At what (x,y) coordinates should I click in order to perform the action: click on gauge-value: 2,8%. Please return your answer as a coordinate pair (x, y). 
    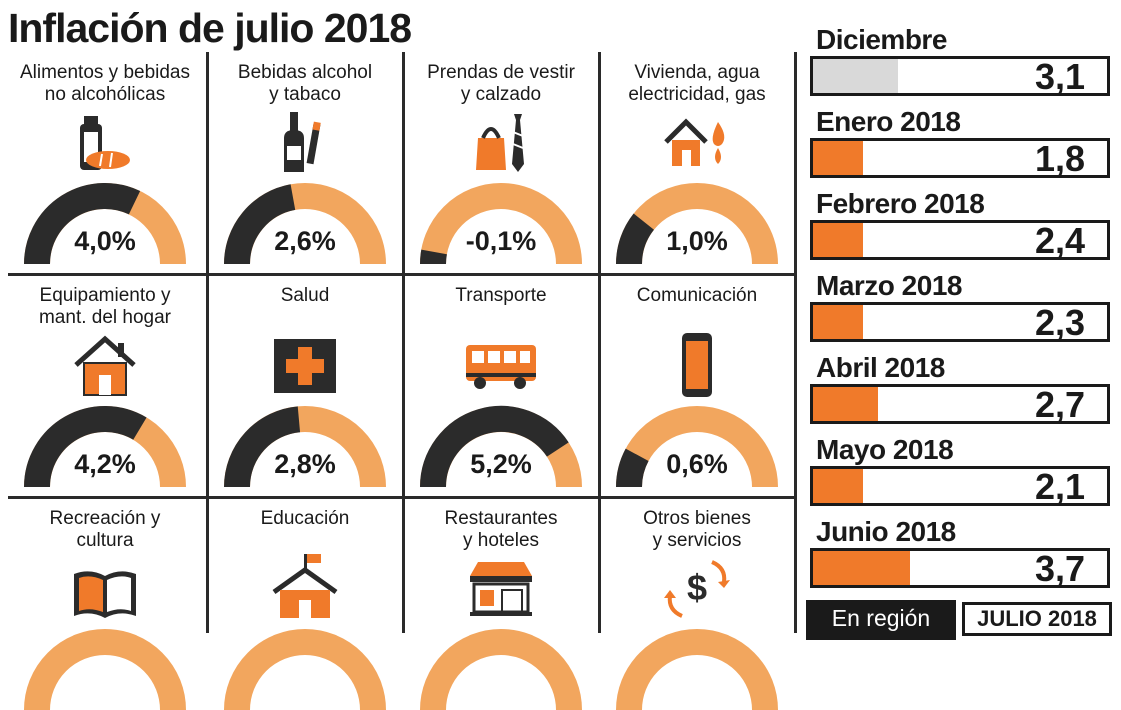
    Looking at the image, I should click on (305, 464).